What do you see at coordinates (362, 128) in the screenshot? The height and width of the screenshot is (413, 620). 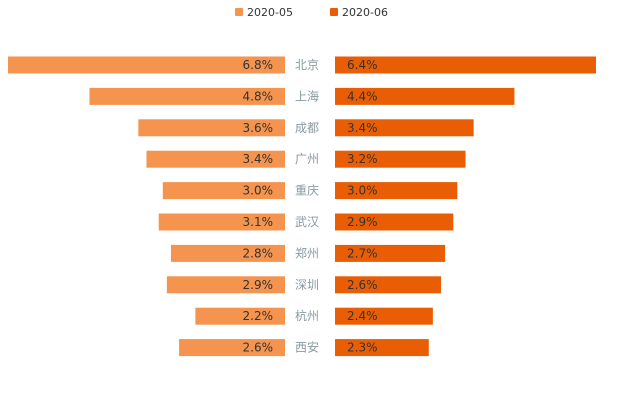 I see `value-label-2020-06-2: 3.4%` at bounding box center [362, 128].